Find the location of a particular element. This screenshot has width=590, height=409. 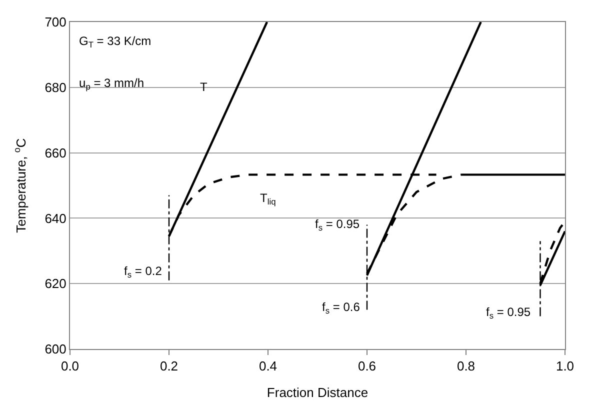

y-tick-label: 700 is located at coordinates (55, 22).